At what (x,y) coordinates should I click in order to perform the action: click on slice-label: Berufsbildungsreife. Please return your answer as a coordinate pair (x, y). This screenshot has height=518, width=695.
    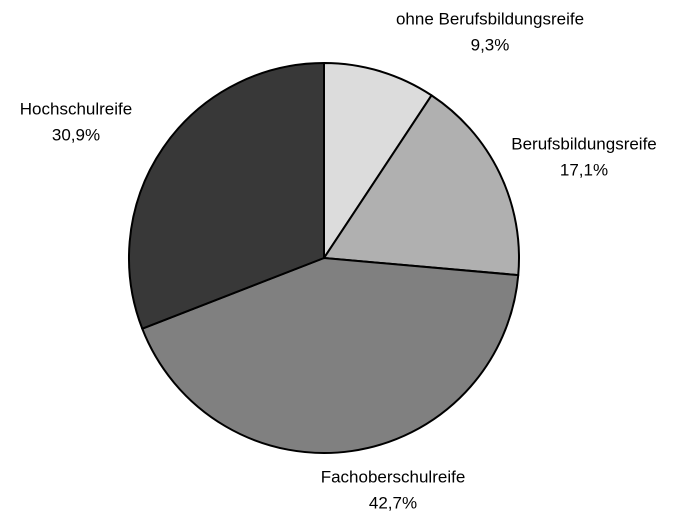
    Looking at the image, I should click on (584, 143).